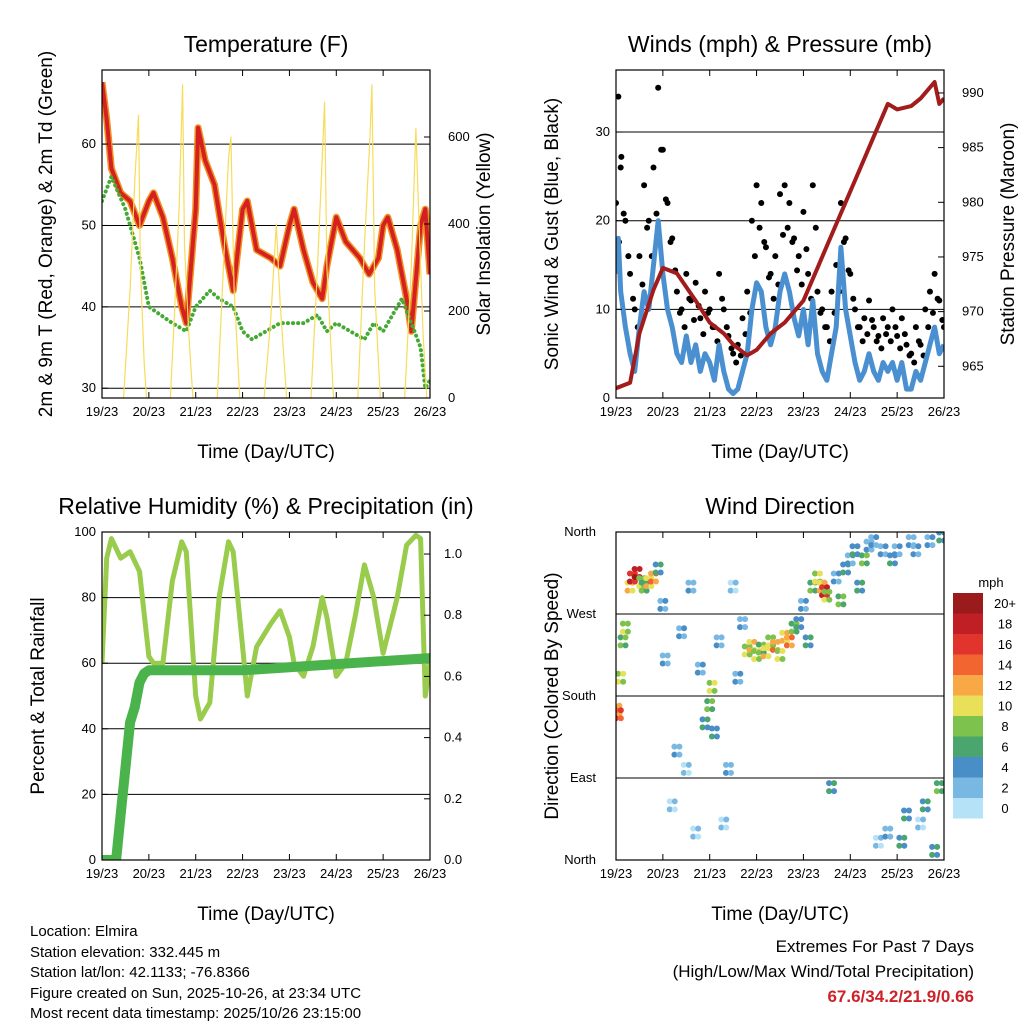 The height and width of the screenshot is (1025, 1024). I want to click on y-right-tick-label: 980, so click(973, 201).